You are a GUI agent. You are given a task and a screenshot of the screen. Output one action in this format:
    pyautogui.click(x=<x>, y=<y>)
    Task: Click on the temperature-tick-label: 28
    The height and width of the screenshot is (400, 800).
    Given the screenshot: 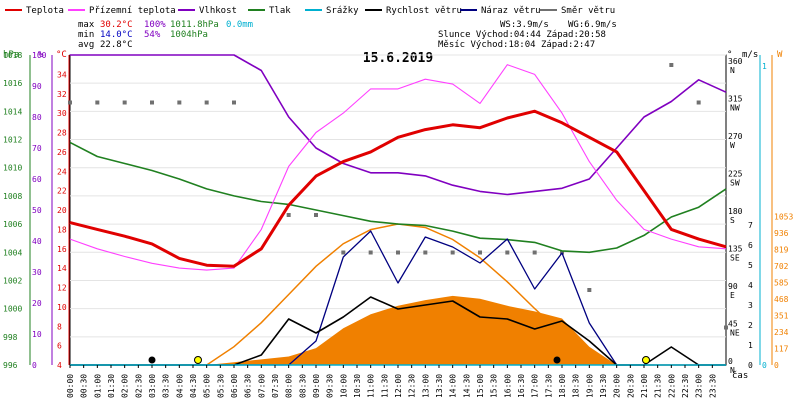 What is the action you would take?
    pyautogui.click(x=62, y=133)
    